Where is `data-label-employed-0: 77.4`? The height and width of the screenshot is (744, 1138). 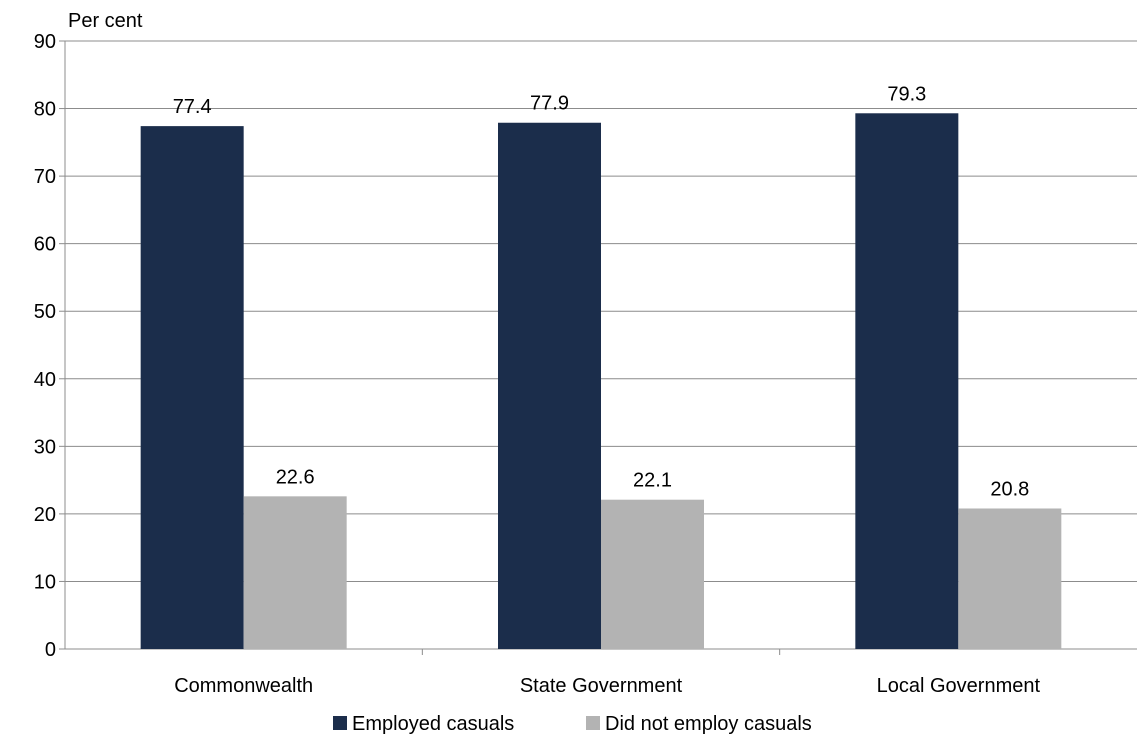 data-label-employed-0: 77.4 is located at coordinates (192, 107).